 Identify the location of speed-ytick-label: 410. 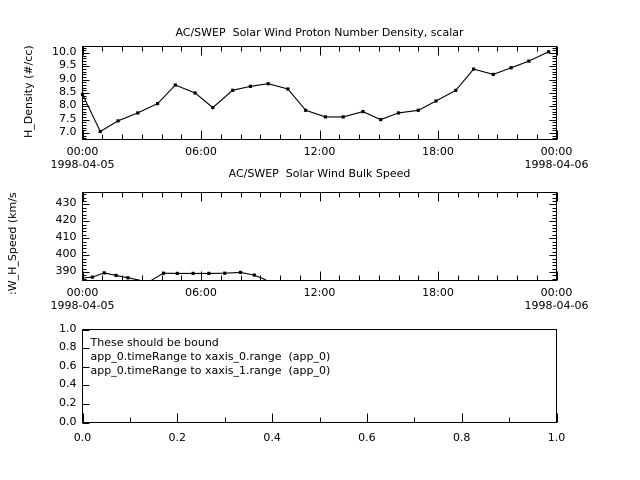
(66, 237).